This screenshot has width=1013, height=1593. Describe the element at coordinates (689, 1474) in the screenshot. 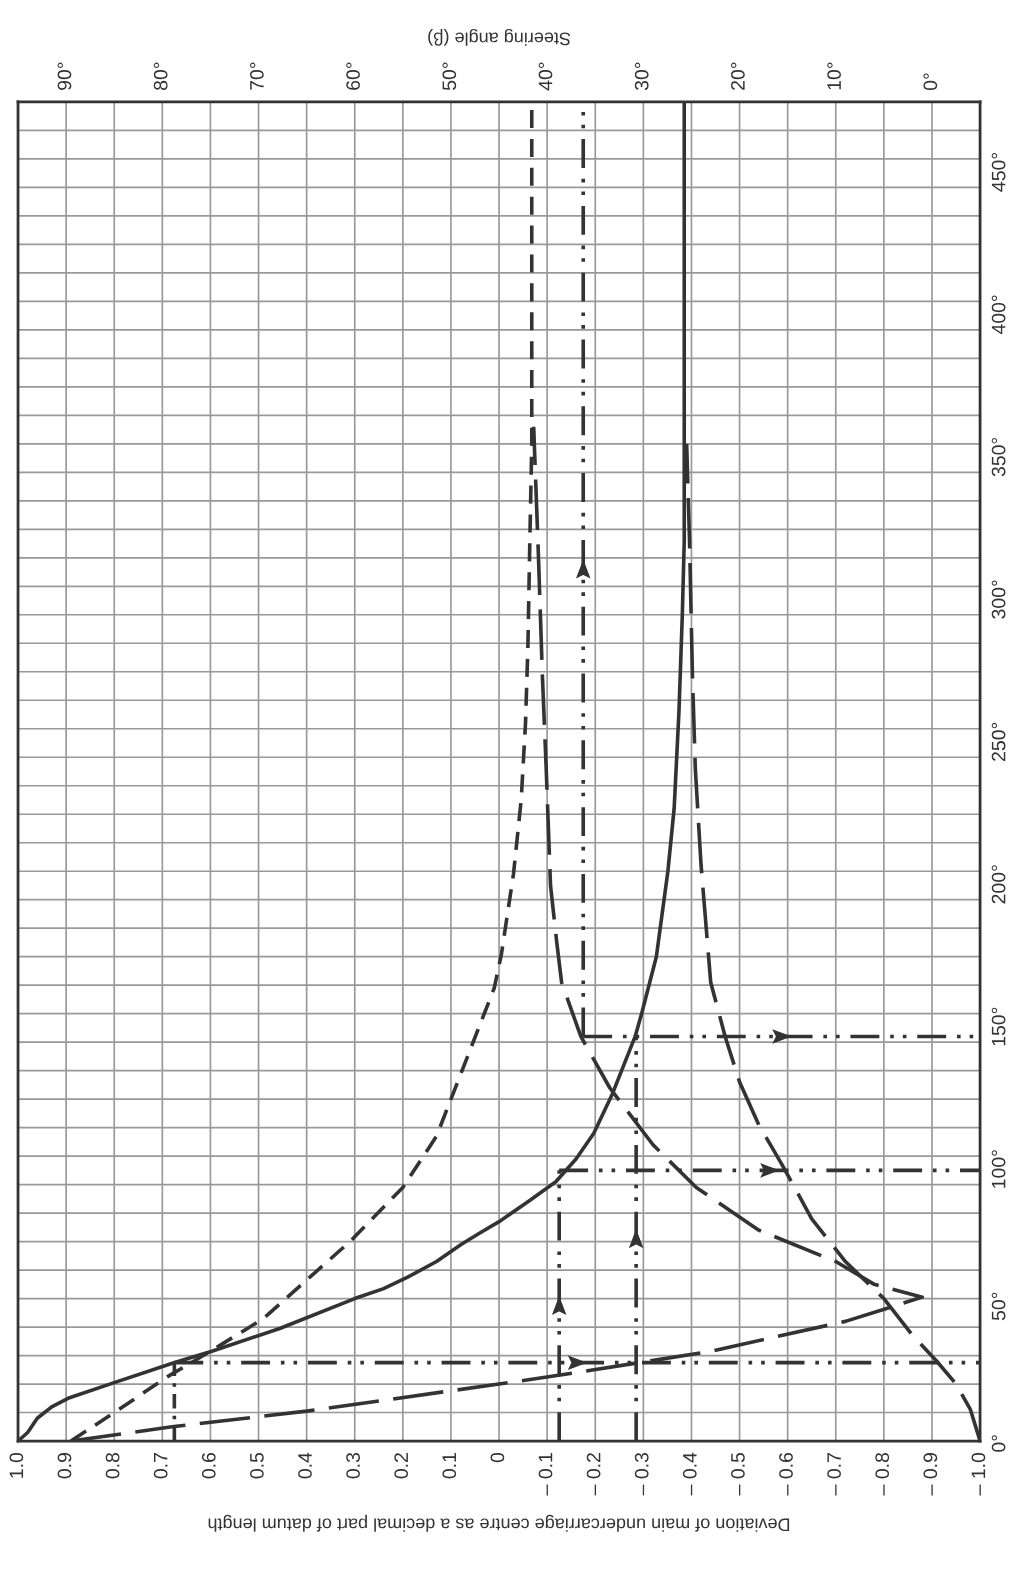

I see `x-tick-label: – 0.4` at that location.